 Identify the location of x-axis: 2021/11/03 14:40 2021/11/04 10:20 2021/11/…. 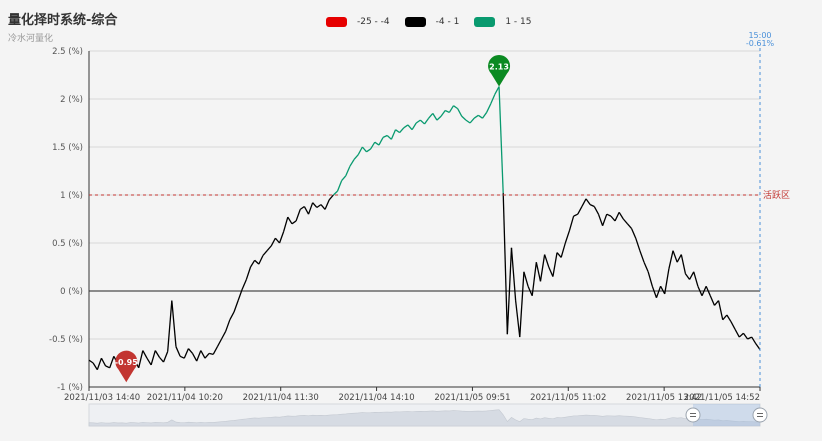
(412, 394).